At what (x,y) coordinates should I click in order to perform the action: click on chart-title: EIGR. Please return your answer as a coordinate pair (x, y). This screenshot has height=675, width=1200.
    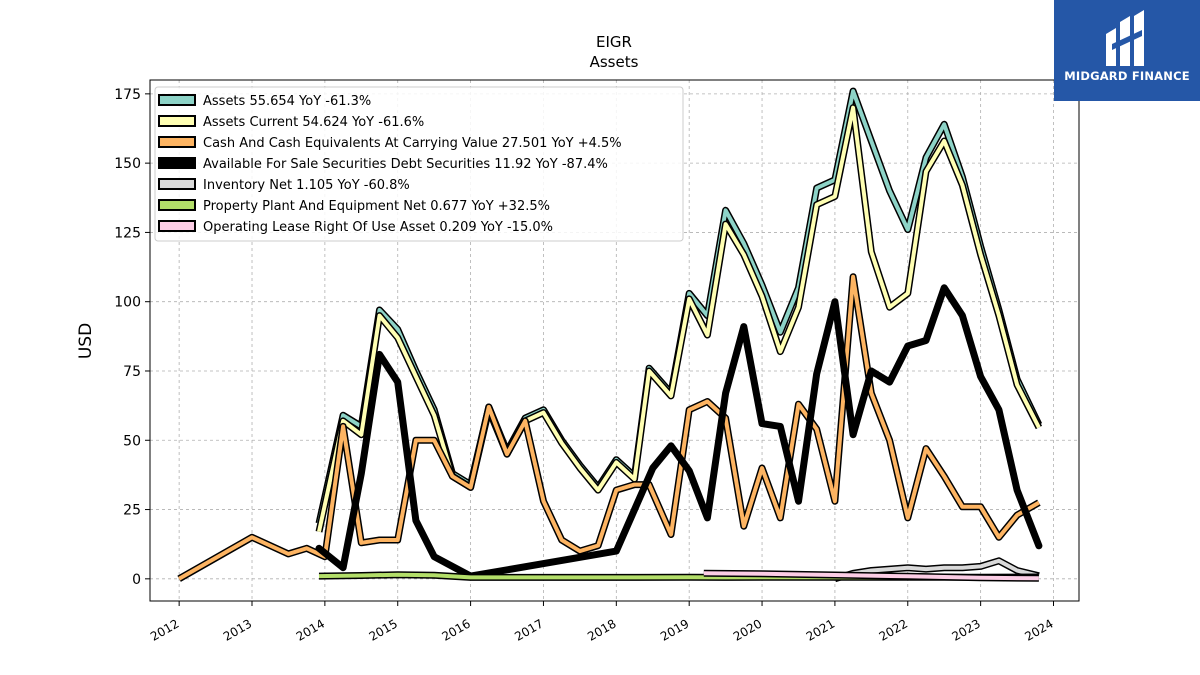
    Looking at the image, I should click on (614, 42).